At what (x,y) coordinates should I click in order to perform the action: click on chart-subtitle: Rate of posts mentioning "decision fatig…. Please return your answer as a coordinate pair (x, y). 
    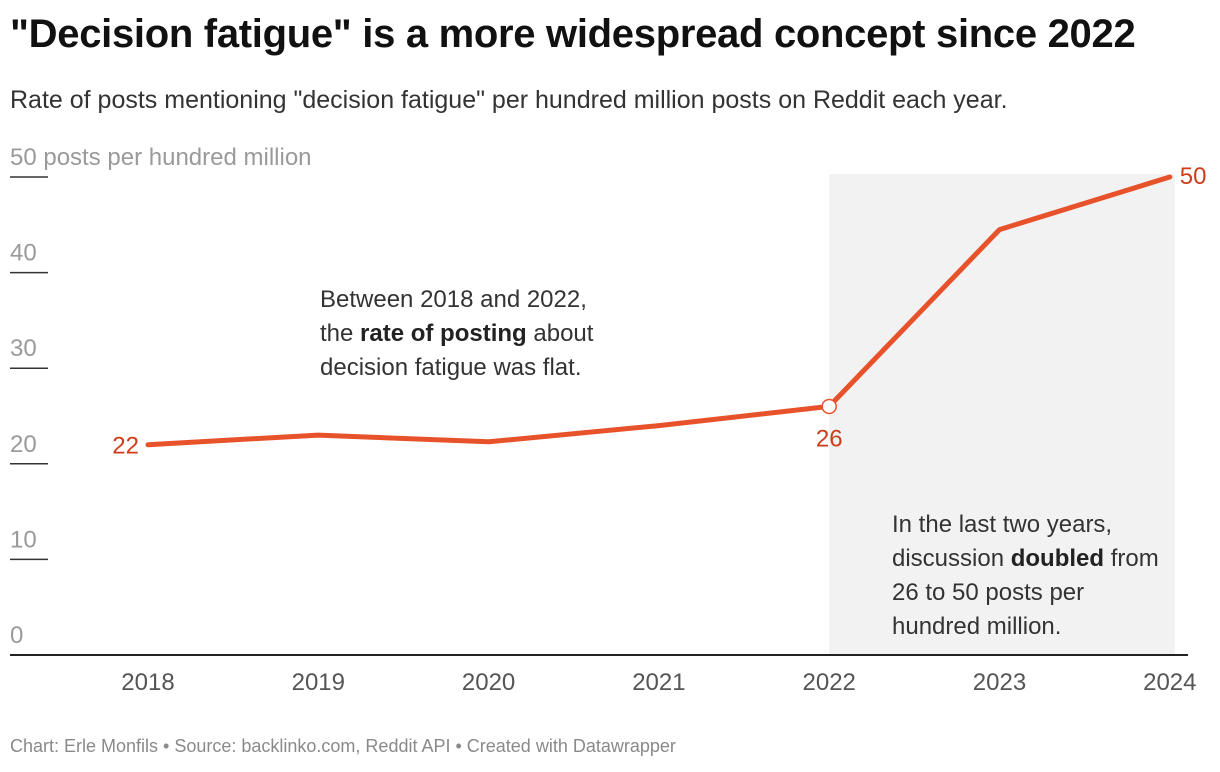
    Looking at the image, I should click on (509, 100).